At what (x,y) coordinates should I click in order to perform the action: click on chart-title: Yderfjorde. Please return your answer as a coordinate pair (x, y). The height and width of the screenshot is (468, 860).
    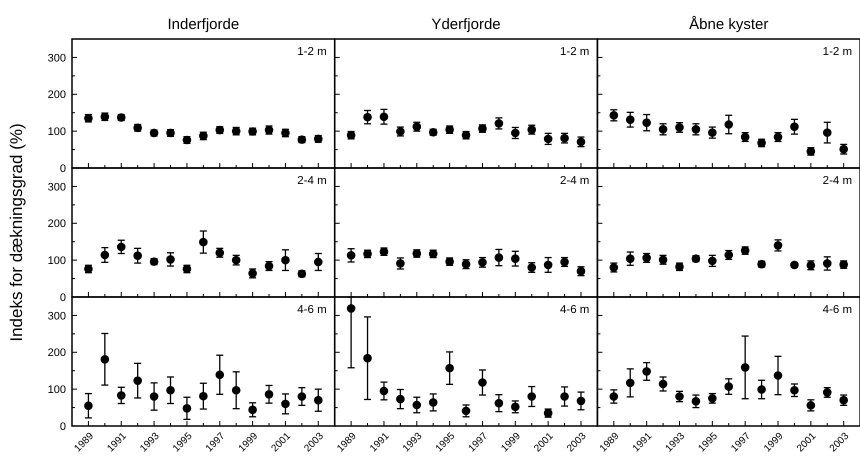
    Looking at the image, I should click on (466, 24).